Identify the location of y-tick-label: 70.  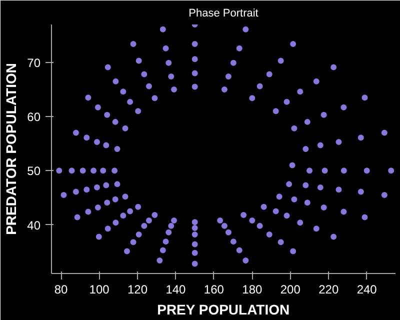
(34, 63).